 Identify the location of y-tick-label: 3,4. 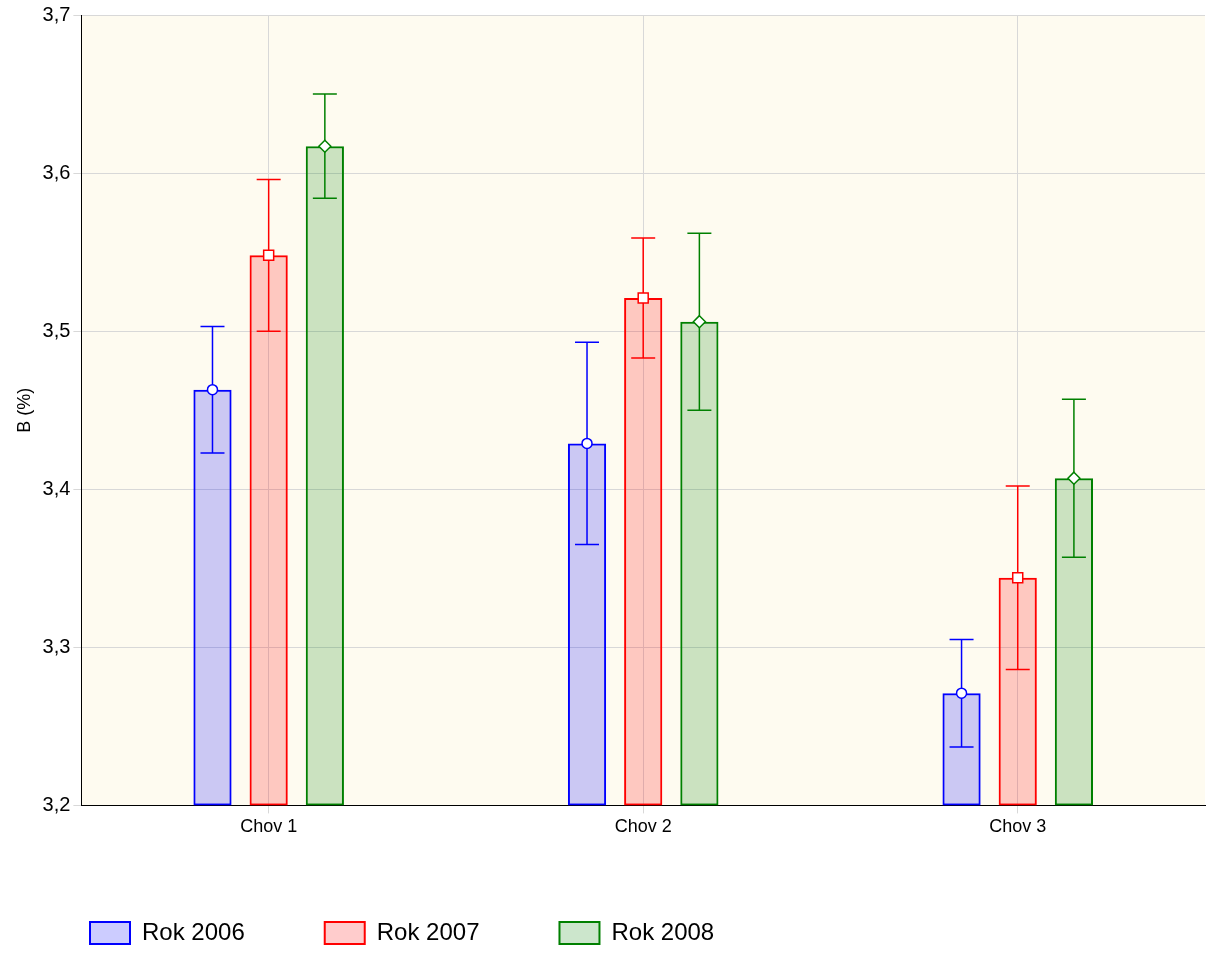
(56, 487).